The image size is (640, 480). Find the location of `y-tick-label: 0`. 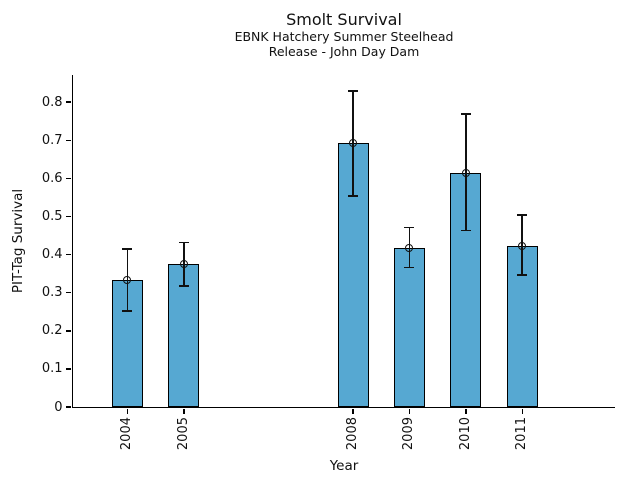

y-tick-label: 0 is located at coordinates (58, 407).